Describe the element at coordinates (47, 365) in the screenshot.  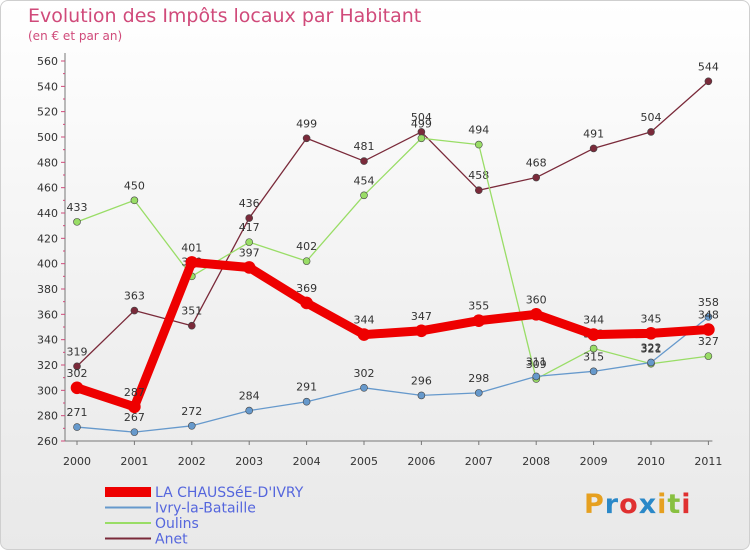
I see `y-tick-label: 320` at that location.